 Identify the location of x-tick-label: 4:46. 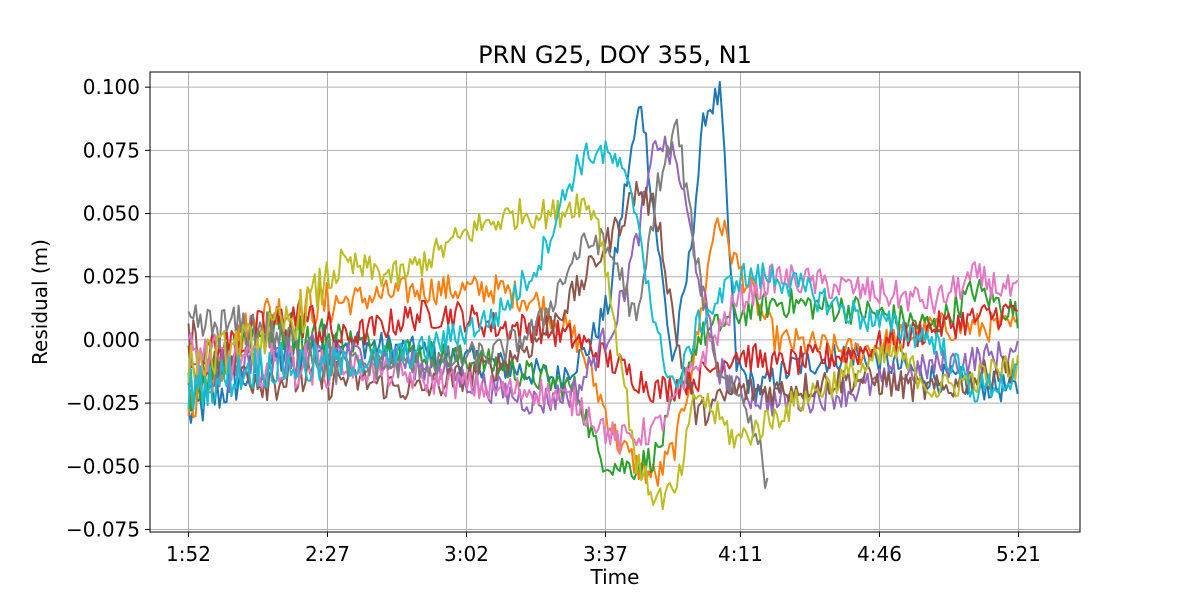
(879, 554).